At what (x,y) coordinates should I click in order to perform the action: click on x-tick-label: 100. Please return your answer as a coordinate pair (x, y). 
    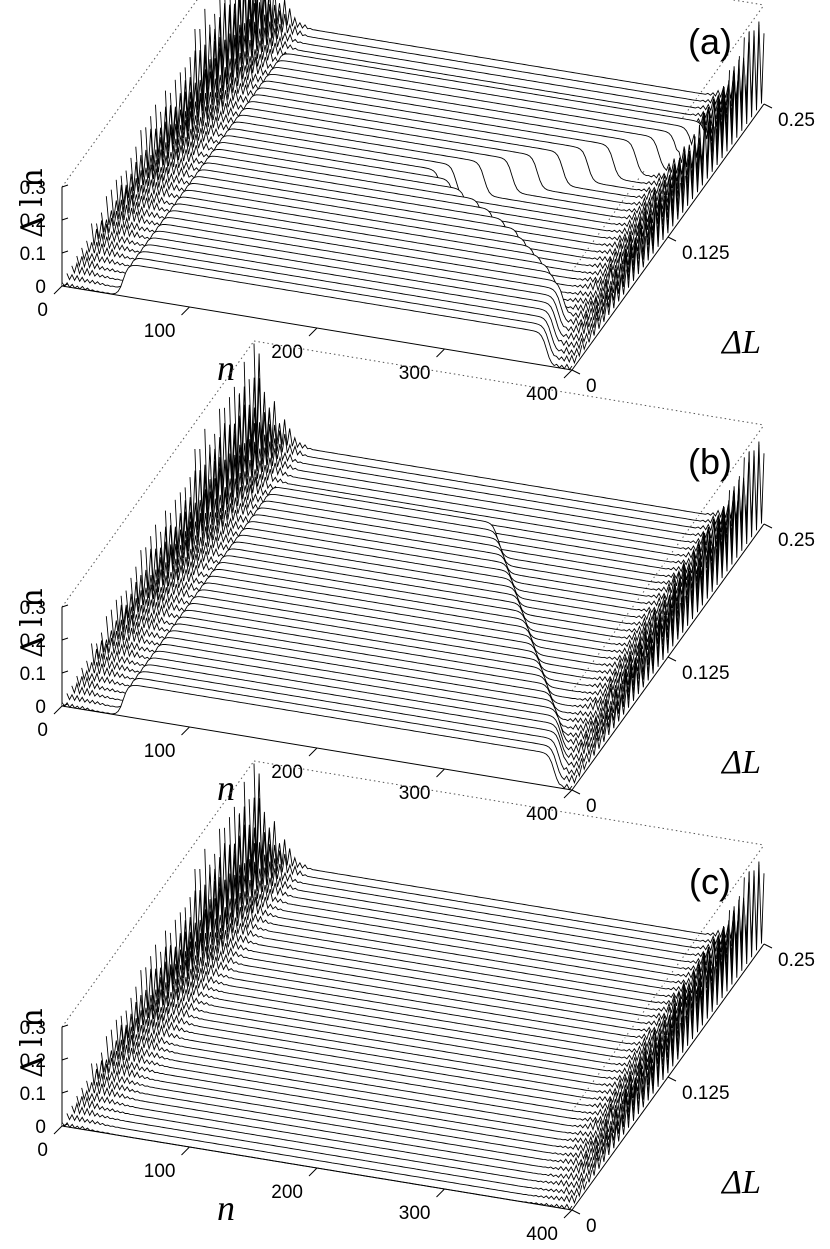
    Looking at the image, I should click on (160, 1171).